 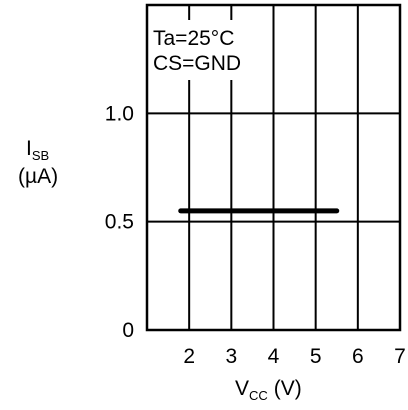 I want to click on y-tick-label-0: 0, so click(x=128, y=330).